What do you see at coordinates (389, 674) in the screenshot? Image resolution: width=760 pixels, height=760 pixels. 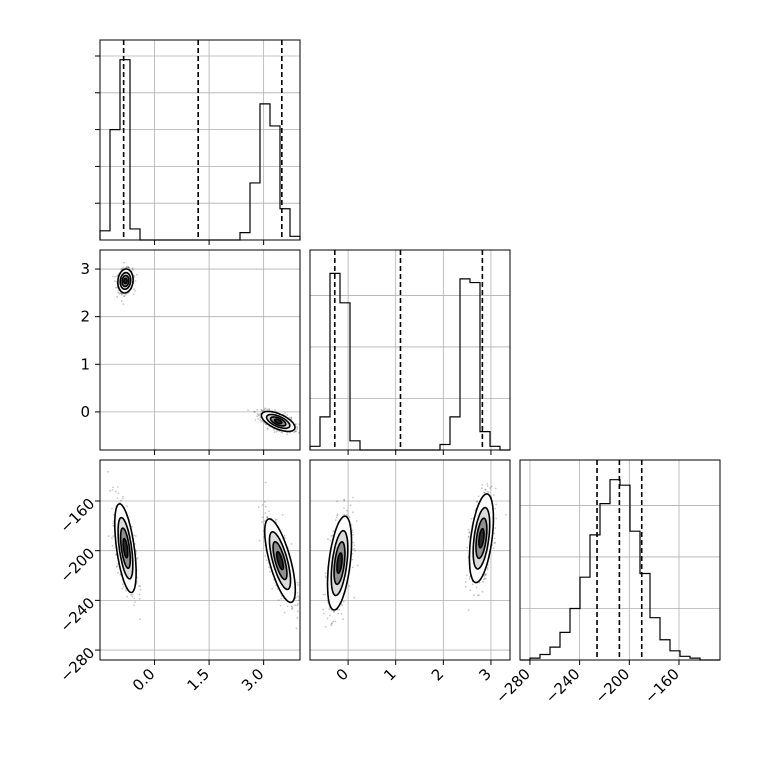 I see `tick-label-x-p1: 1` at bounding box center [389, 674].